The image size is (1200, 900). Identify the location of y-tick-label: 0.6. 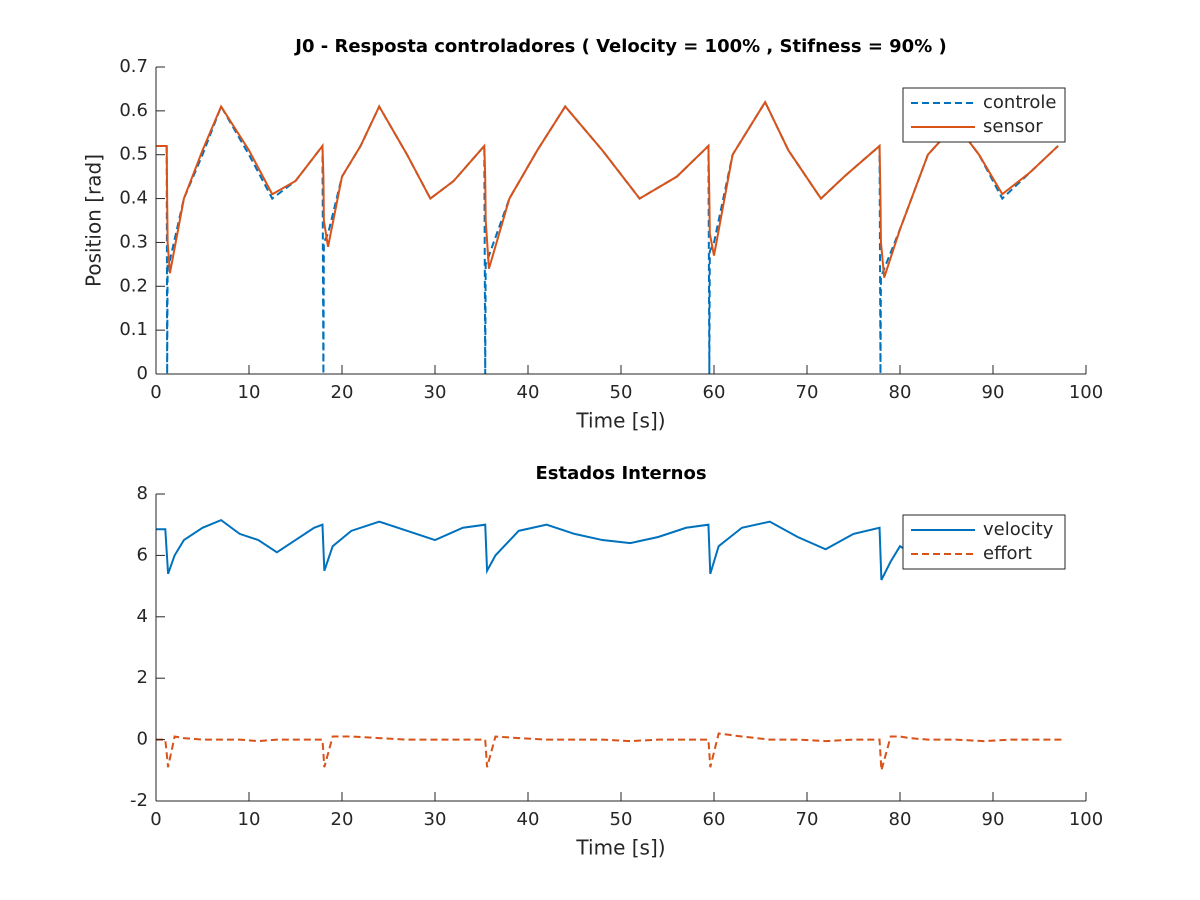
(133, 110).